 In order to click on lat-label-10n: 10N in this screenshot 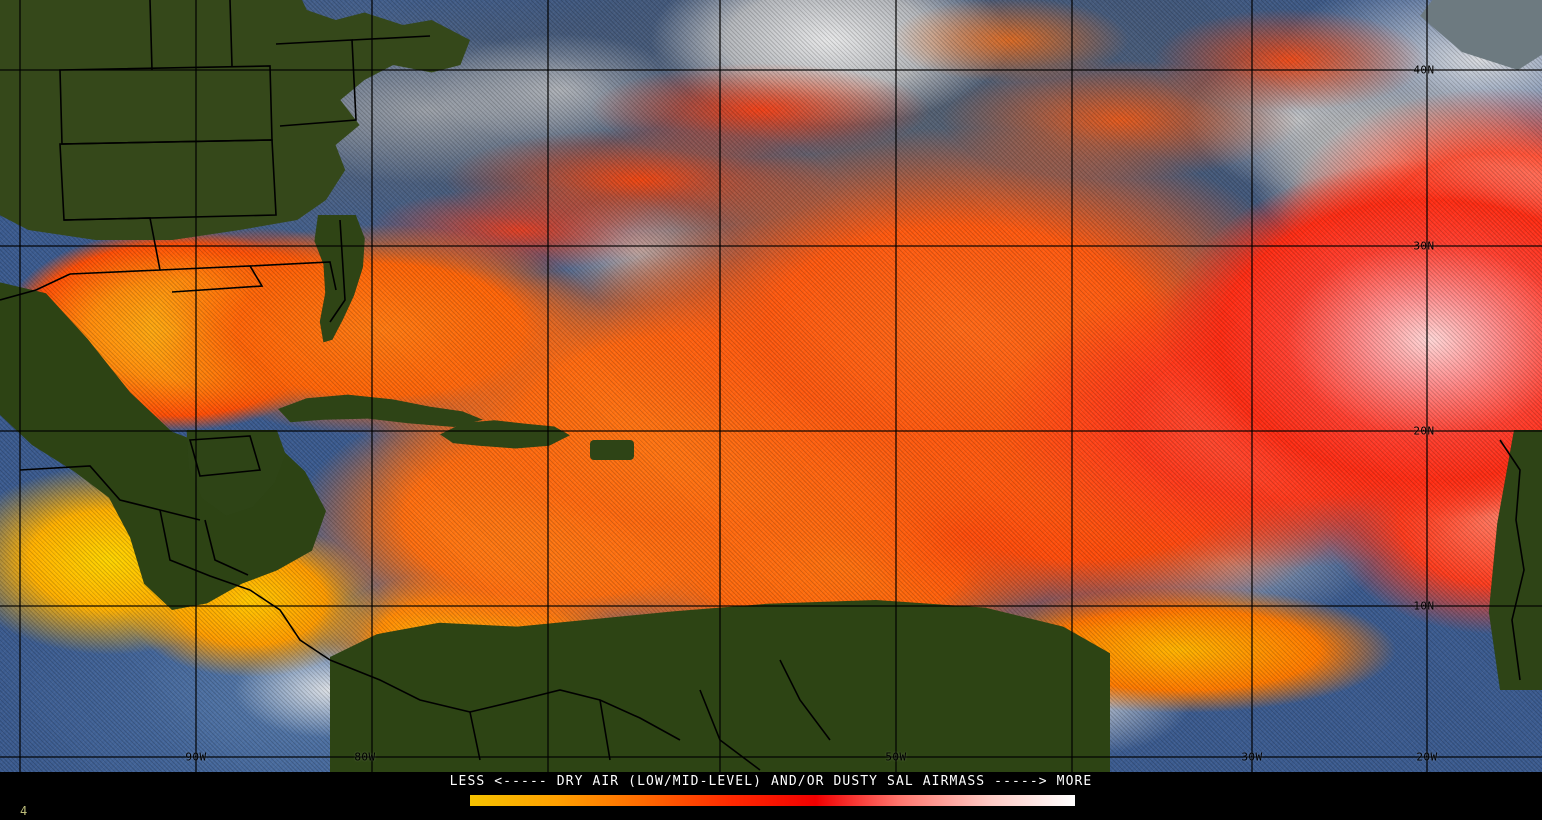, I will do `click(1424, 606)`.